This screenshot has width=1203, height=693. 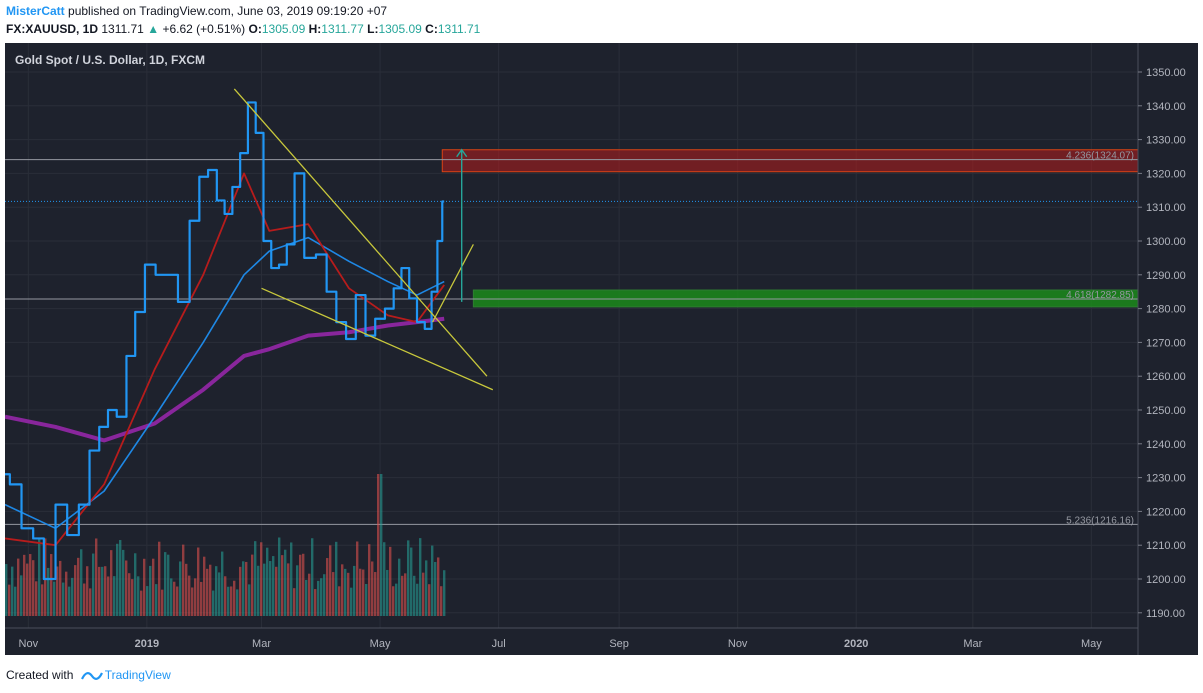 What do you see at coordinates (561, 644) in the screenshot?
I see `time-axis: Nov 2019 Mar May Jul Sep Nov 2020 Mar May` at bounding box center [561, 644].